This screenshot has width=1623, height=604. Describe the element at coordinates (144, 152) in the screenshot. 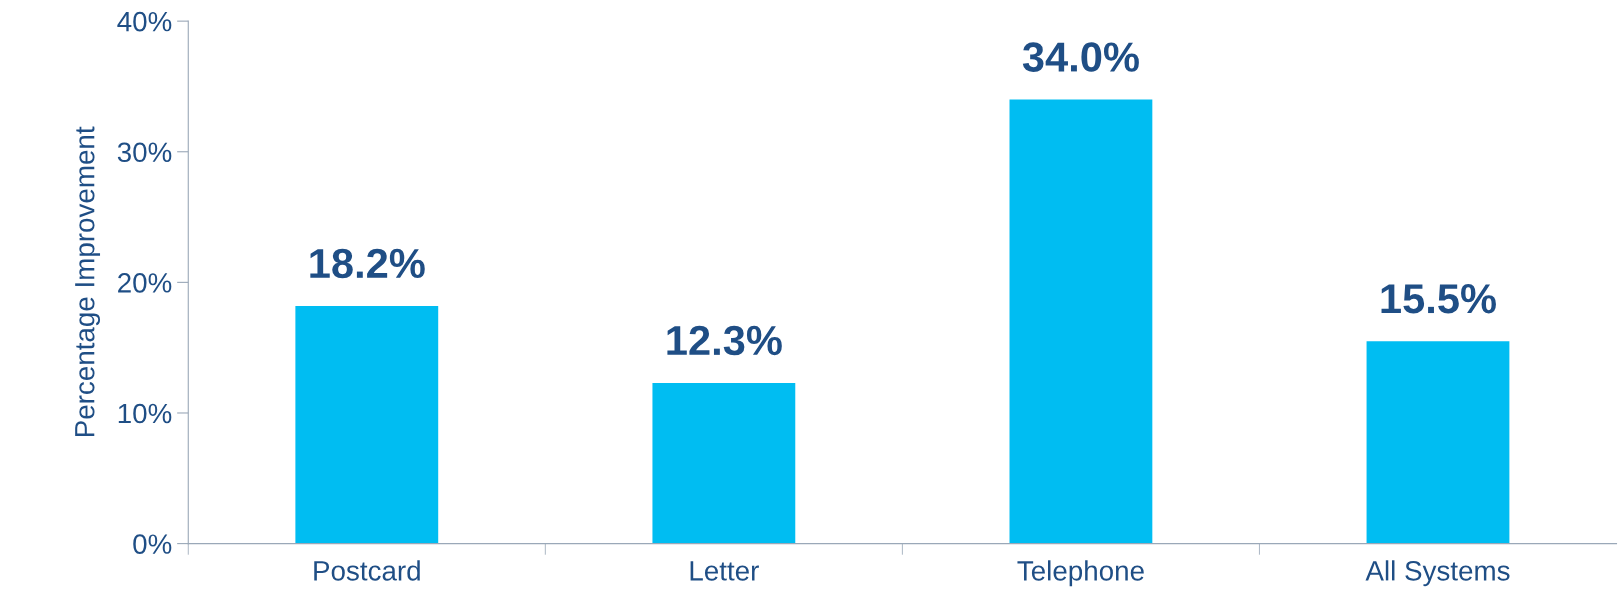

I see `y-tick-label: 30%` at that location.